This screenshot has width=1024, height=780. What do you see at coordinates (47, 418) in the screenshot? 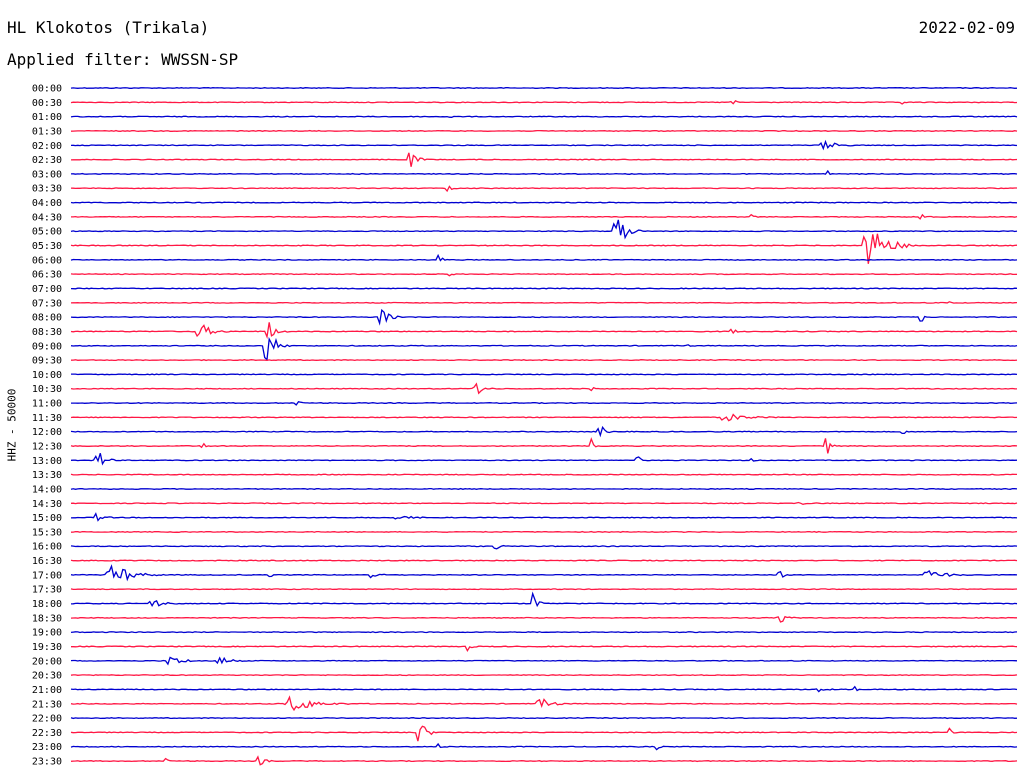
I see `time-label: 11:30` at bounding box center [47, 418].